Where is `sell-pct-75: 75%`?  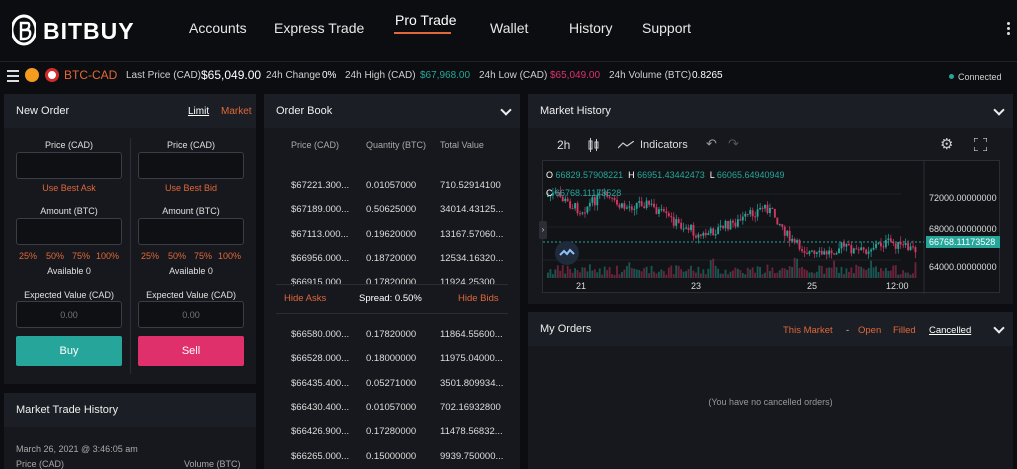
sell-pct-75: 75% is located at coordinates (203, 256).